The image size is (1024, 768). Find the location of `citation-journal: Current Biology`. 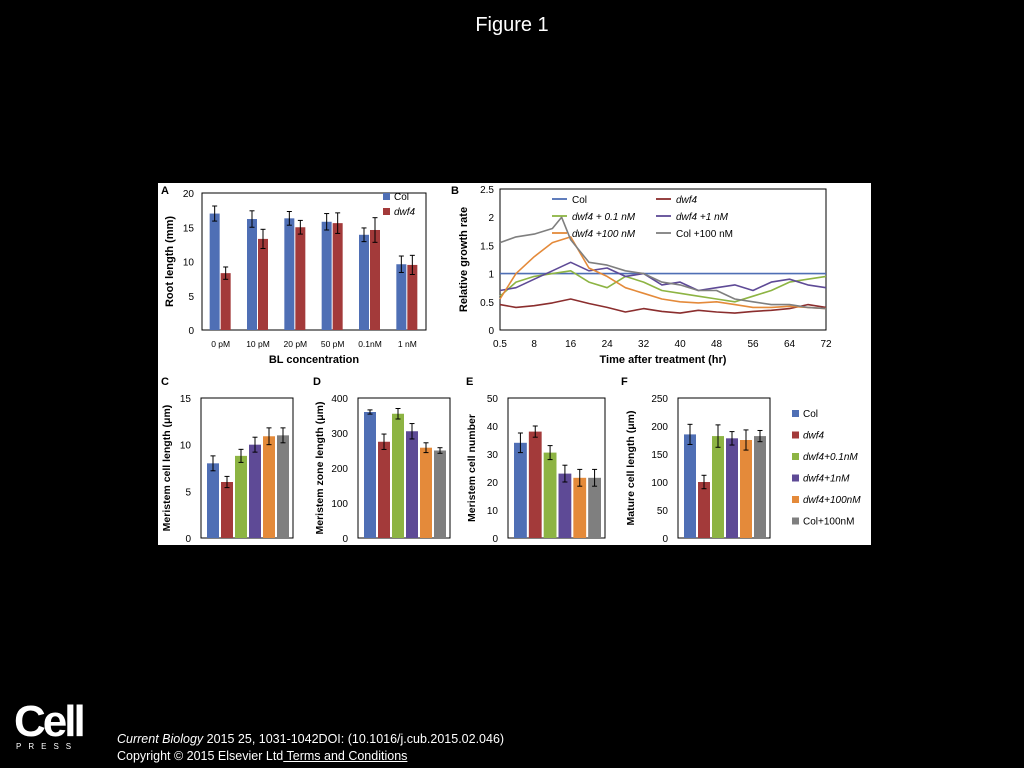

citation-journal: Current Biology is located at coordinates (160, 739).